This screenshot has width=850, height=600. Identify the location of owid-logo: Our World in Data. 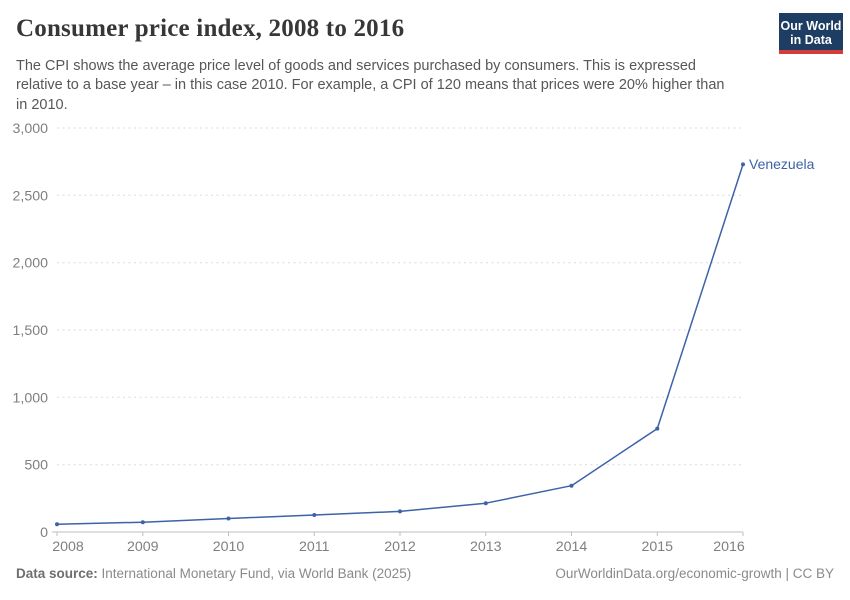
(811, 33).